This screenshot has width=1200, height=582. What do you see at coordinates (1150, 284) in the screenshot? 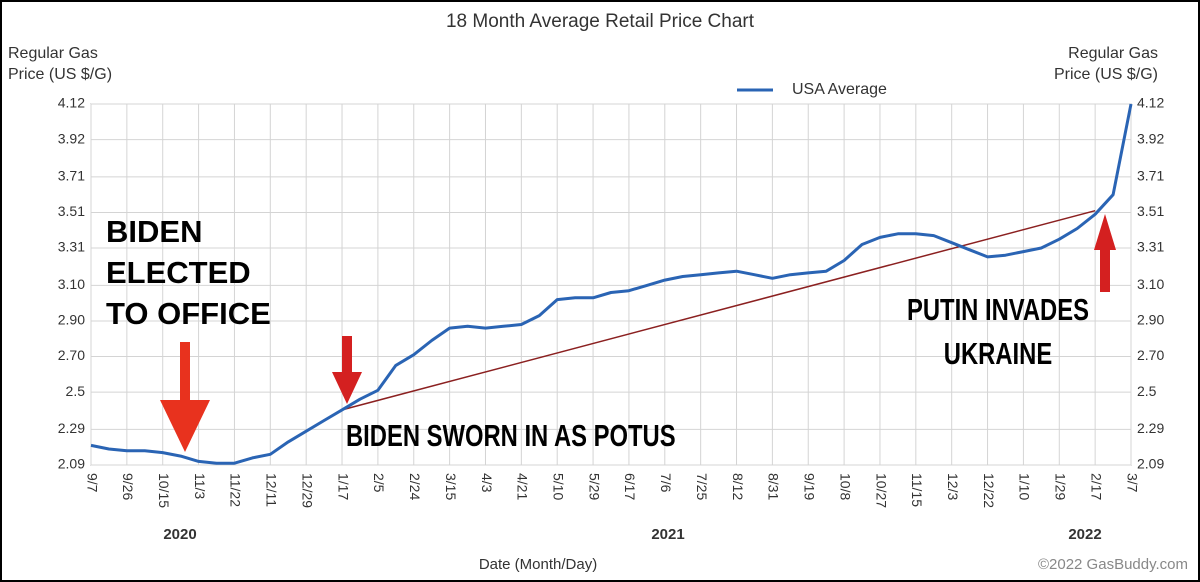
I see `y2-tick-label: 3.10` at bounding box center [1150, 284].